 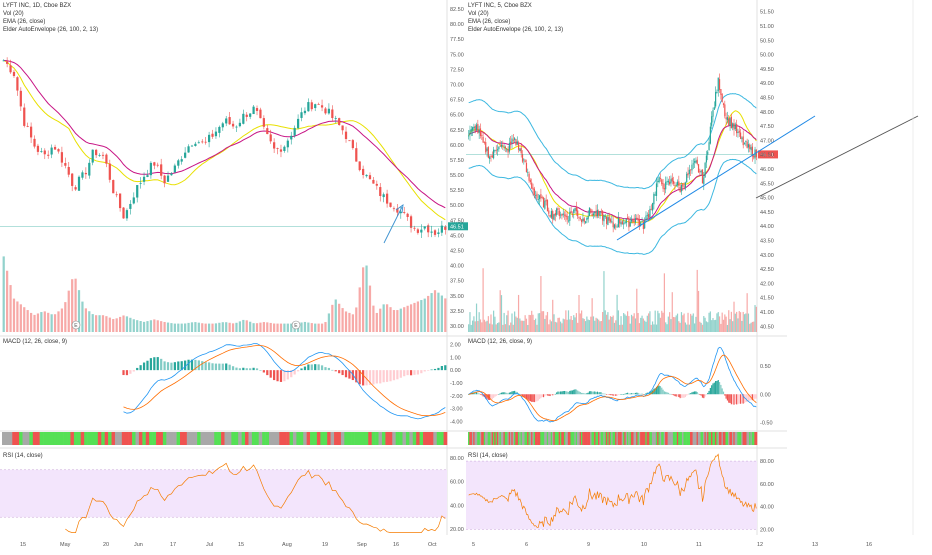 I want to click on right-price-tick-label: 41.00, so click(x=767, y=313).